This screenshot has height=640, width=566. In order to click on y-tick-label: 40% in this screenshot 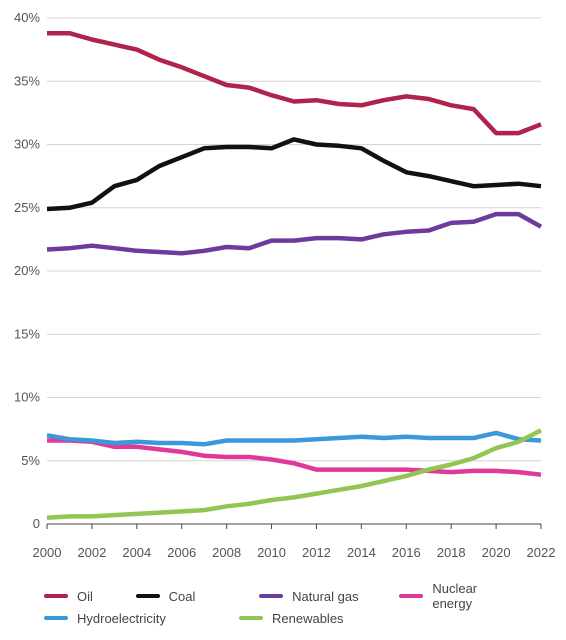, I will do `click(27, 17)`.